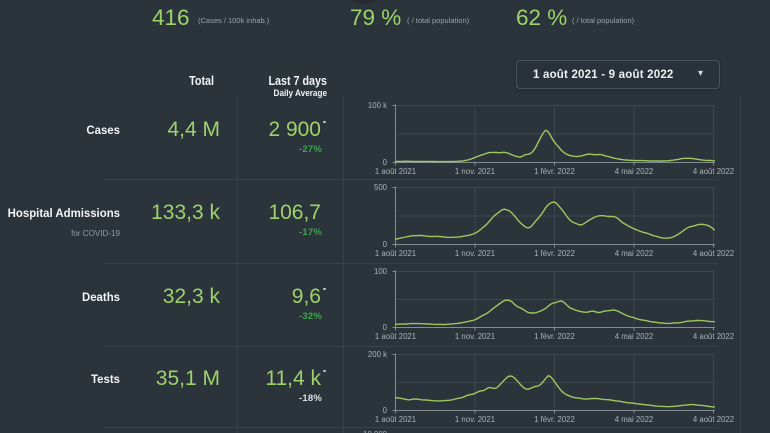  What do you see at coordinates (310, 316) in the screenshot?
I see `pct-change-text: -32%` at bounding box center [310, 316].